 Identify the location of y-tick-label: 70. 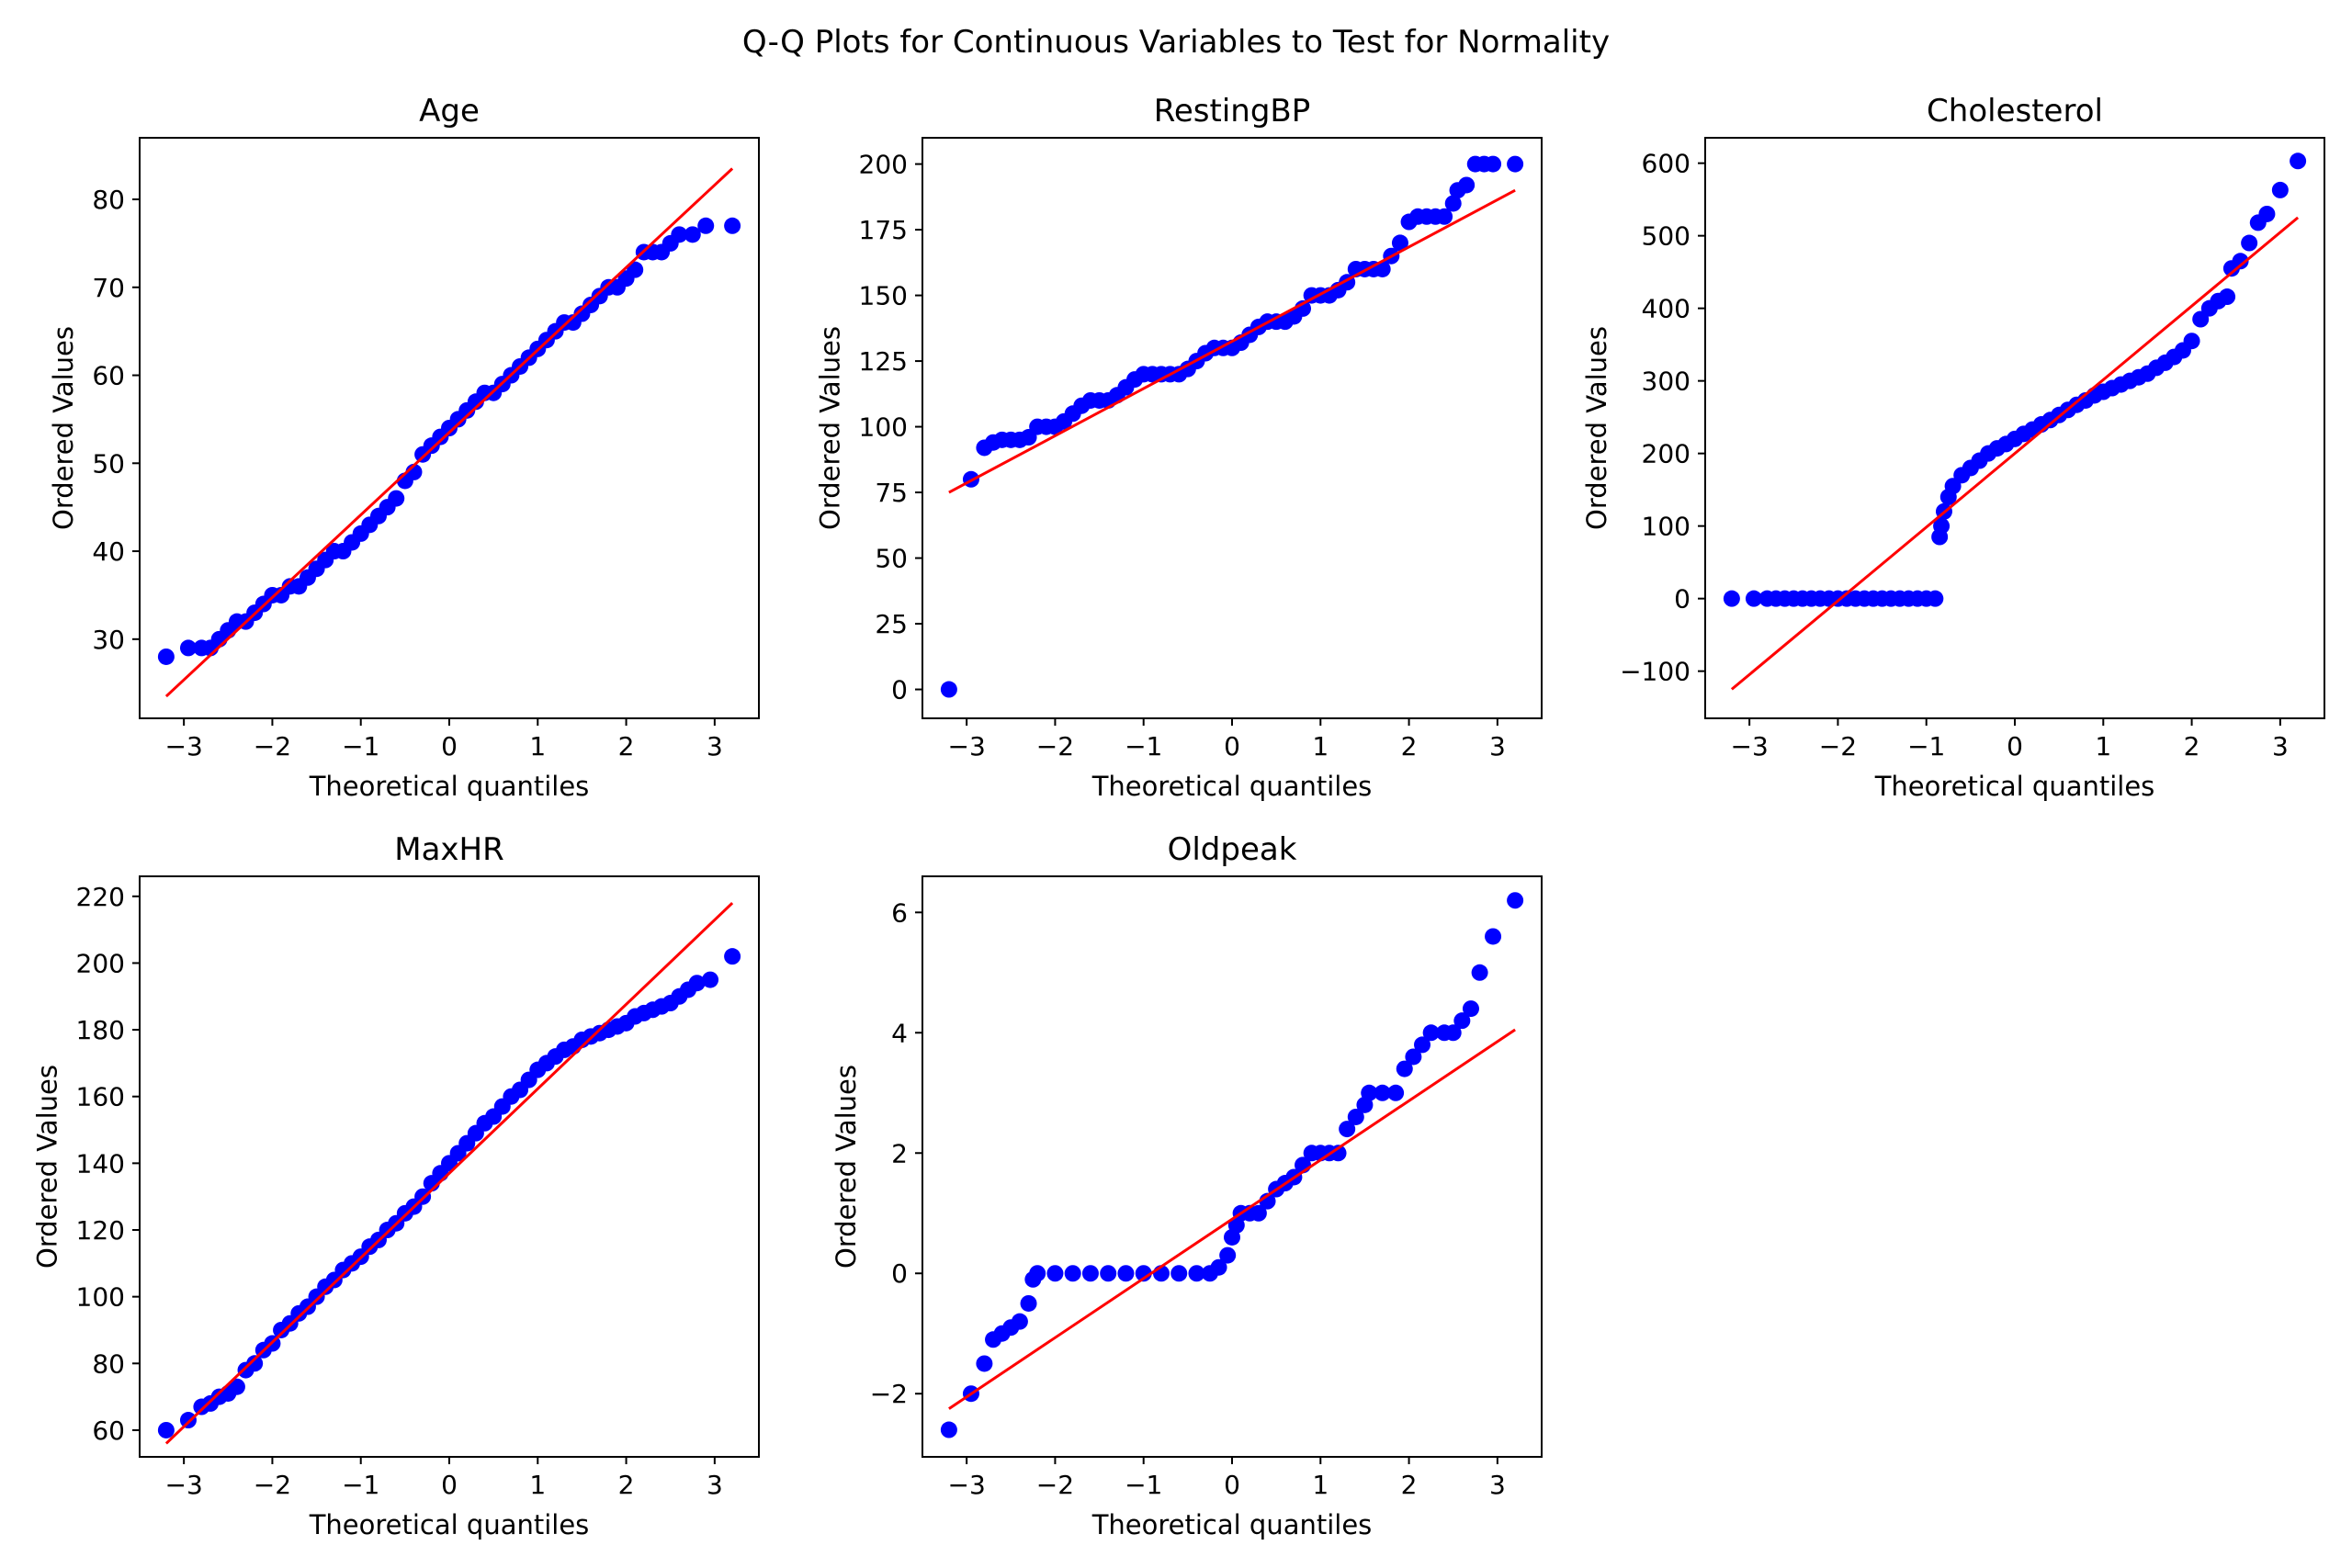
(108, 288).